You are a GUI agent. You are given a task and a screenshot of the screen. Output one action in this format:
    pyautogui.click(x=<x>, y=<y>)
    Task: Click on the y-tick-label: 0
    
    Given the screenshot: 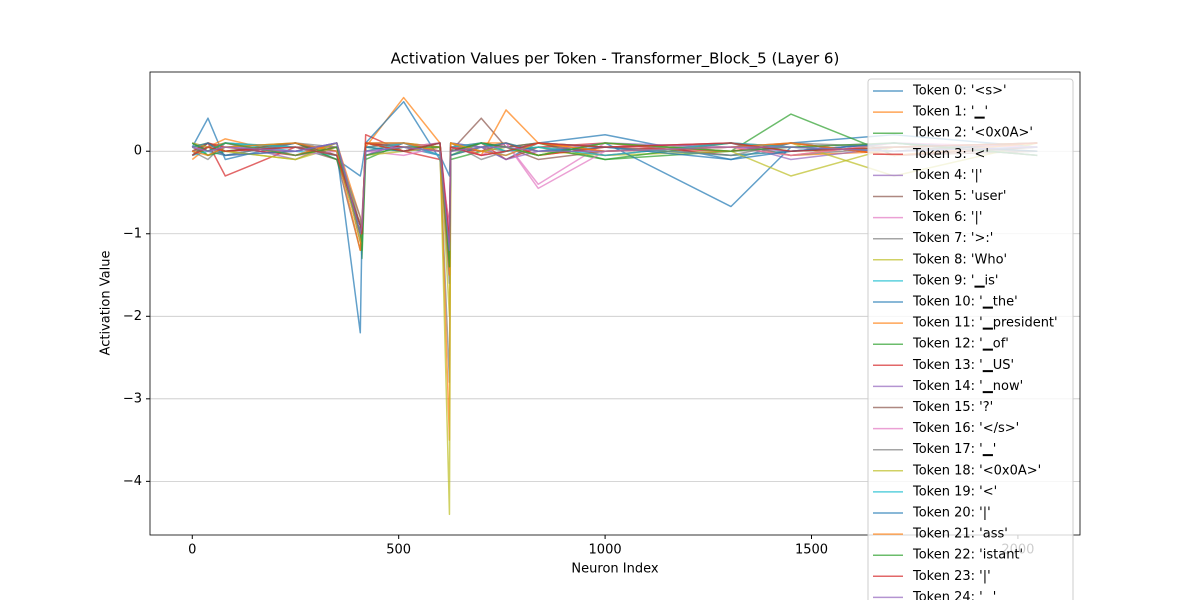 What is the action you would take?
    pyautogui.click(x=138, y=151)
    